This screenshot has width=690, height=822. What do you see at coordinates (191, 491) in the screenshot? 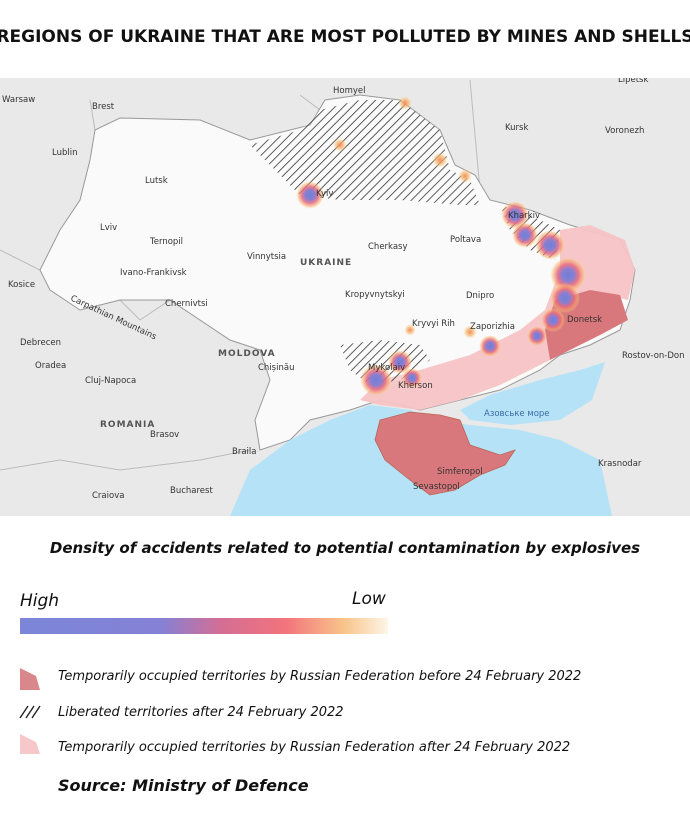
I see `map-label: Bucharest` at bounding box center [191, 491].